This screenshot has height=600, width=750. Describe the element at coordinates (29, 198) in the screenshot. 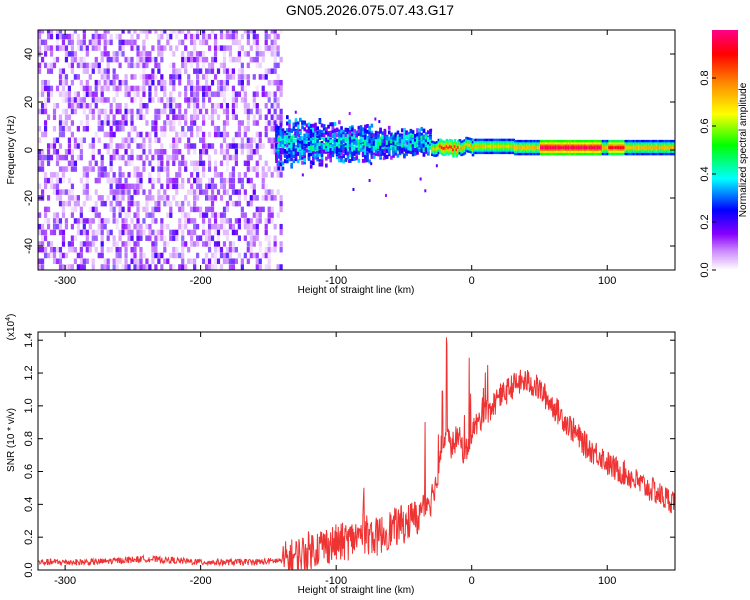

I see `spectrogram-y-tick-label: -20` at that location.